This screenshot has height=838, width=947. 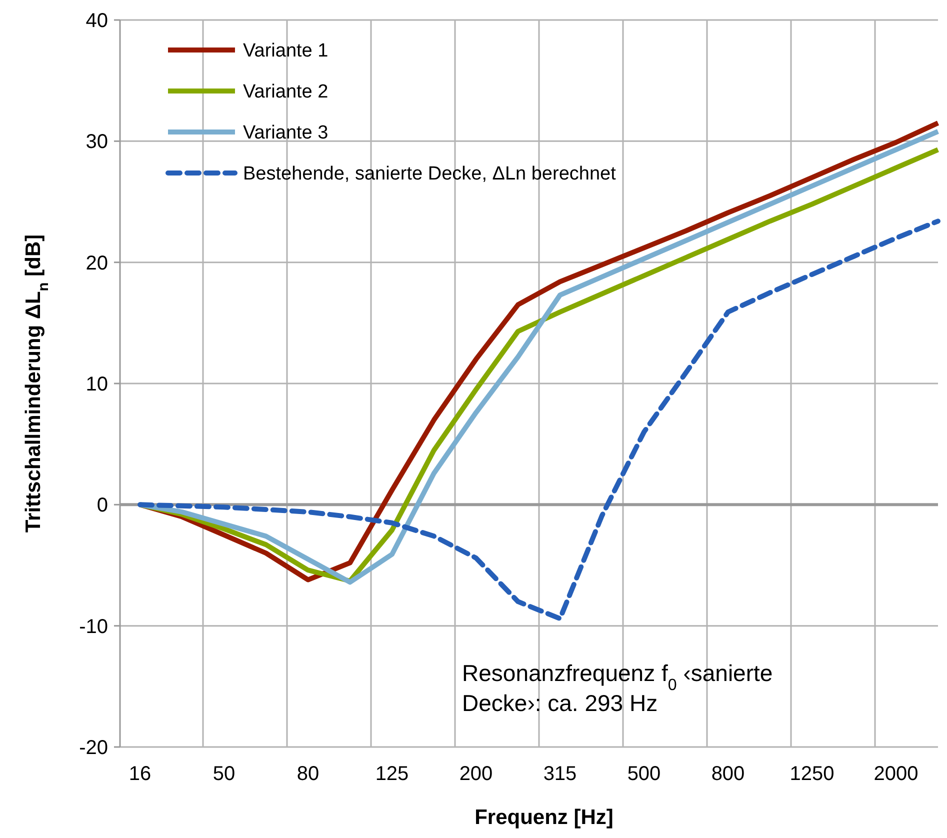 I want to click on y-tick-label: -10, so click(x=93, y=627).